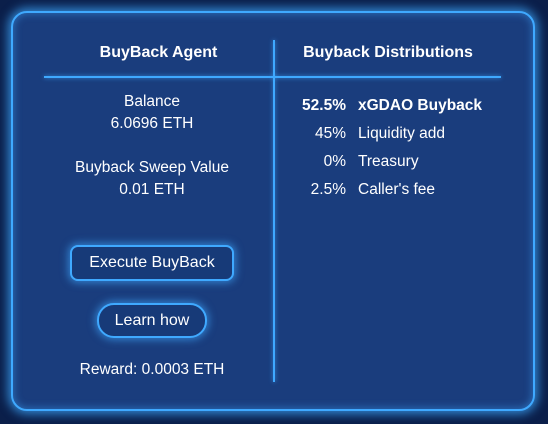 Image resolution: width=548 pixels, height=424 pixels. Describe the element at coordinates (324, 105) in the screenshot. I see `distribution-percent: 52.5%` at that location.